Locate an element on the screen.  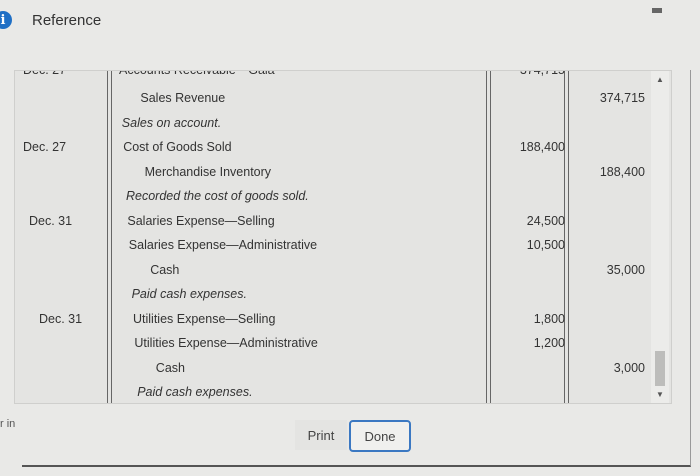
title-bar: i Reference is located at coordinates (50, 20).